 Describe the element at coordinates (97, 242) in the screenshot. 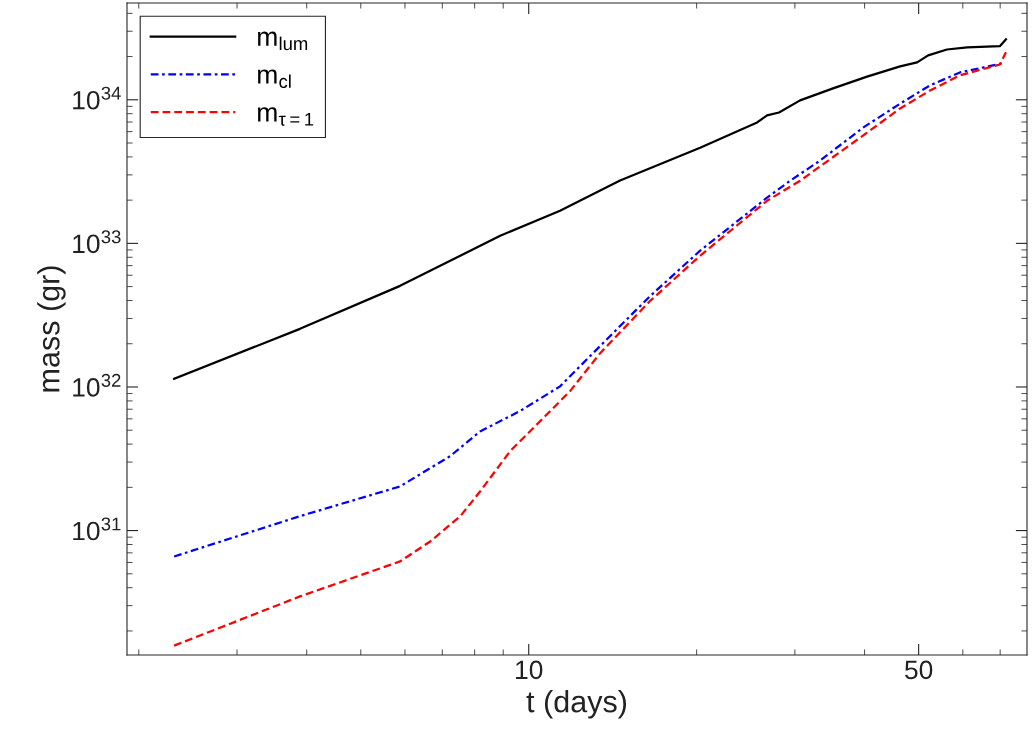

I see `y-tick-label: 10$^{33}$` at that location.